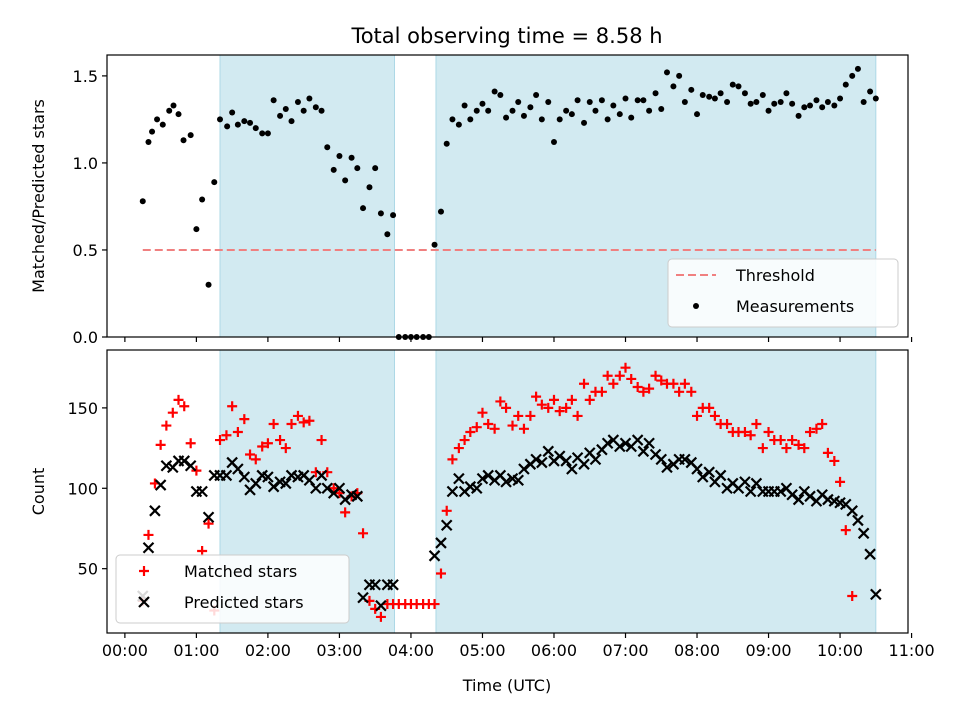 This screenshot has width=960, height=720. What do you see at coordinates (840, 650) in the screenshot?
I see `x-tick-label: 10:00` at bounding box center [840, 650].